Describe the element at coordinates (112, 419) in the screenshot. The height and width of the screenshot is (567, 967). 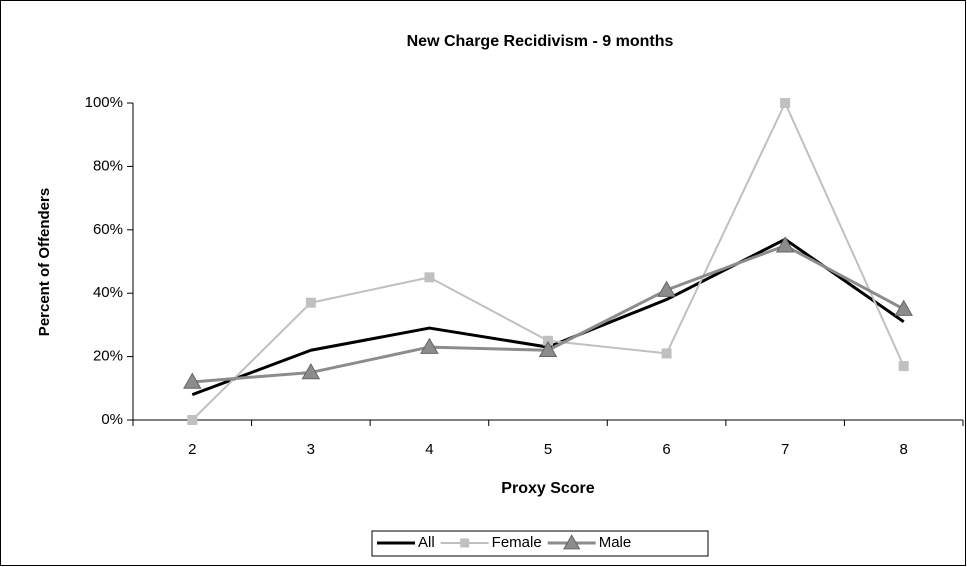
I see `y-tick-label: 0%` at that location.